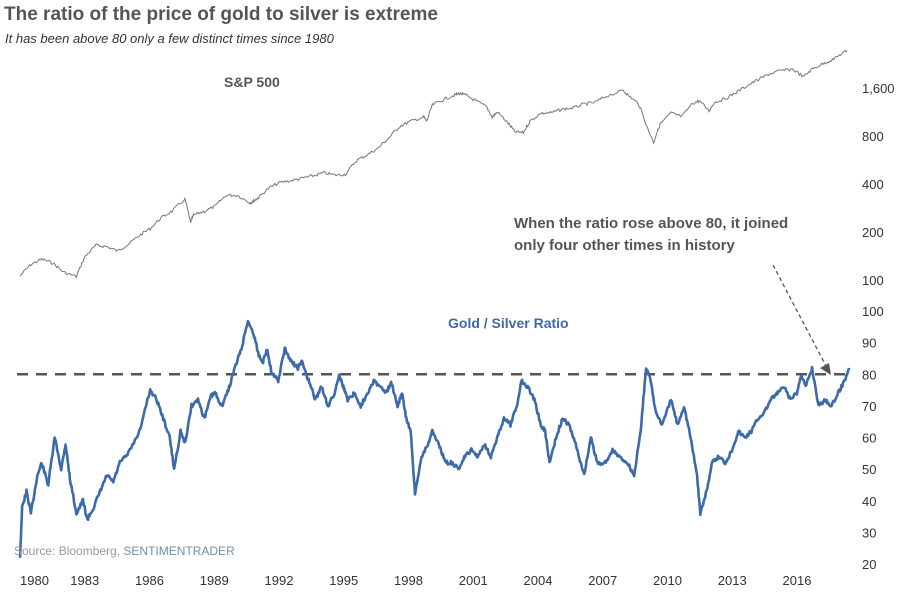 The width and height of the screenshot is (901, 592). What do you see at coordinates (878, 88) in the screenshot?
I see `sp500-y-tick-label: 1,600` at bounding box center [878, 88].